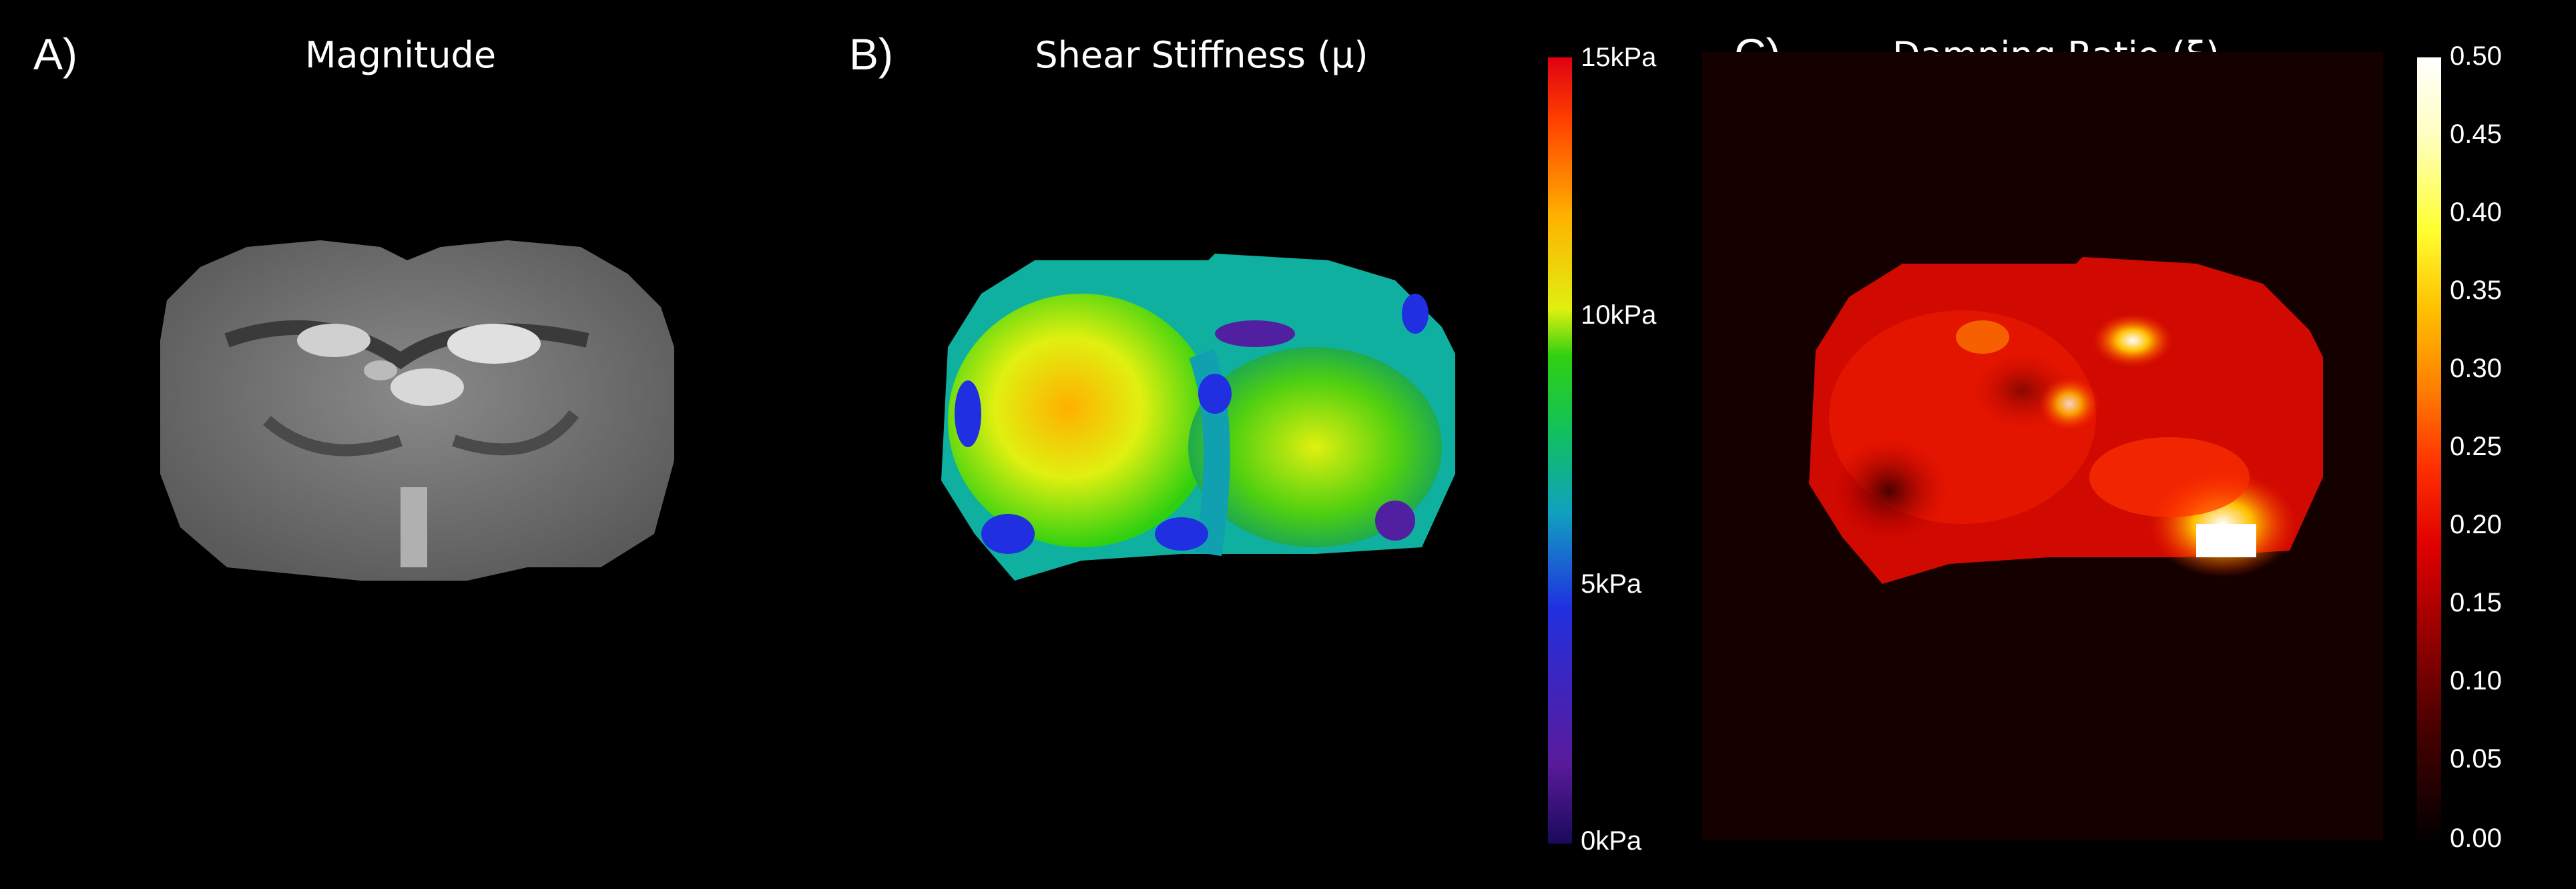 This screenshot has height=889, width=2576. I want to click on damping-colorbar, so click(2429, 450).